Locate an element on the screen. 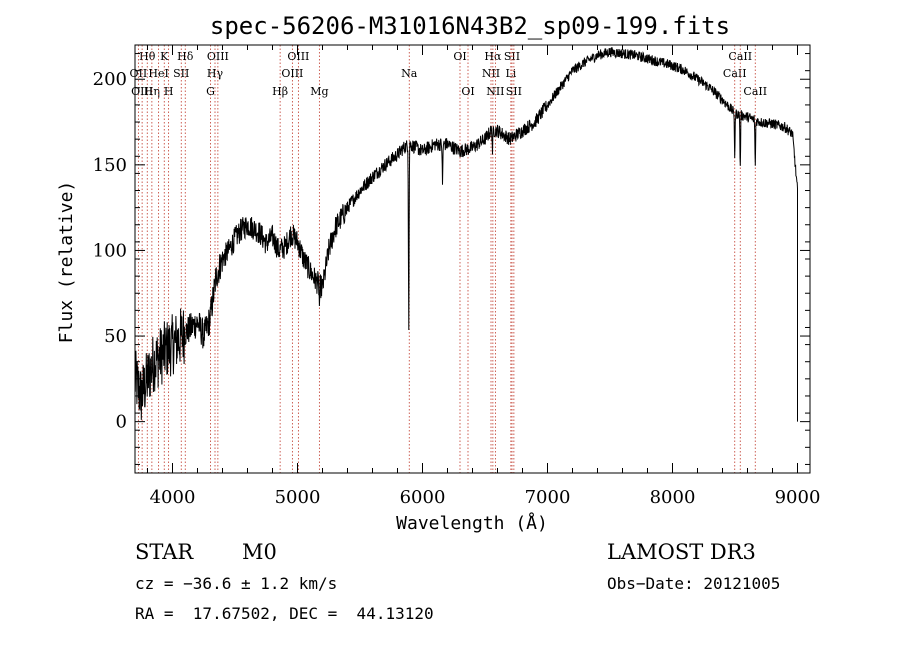  object-class: STAR is located at coordinates (164, 552).